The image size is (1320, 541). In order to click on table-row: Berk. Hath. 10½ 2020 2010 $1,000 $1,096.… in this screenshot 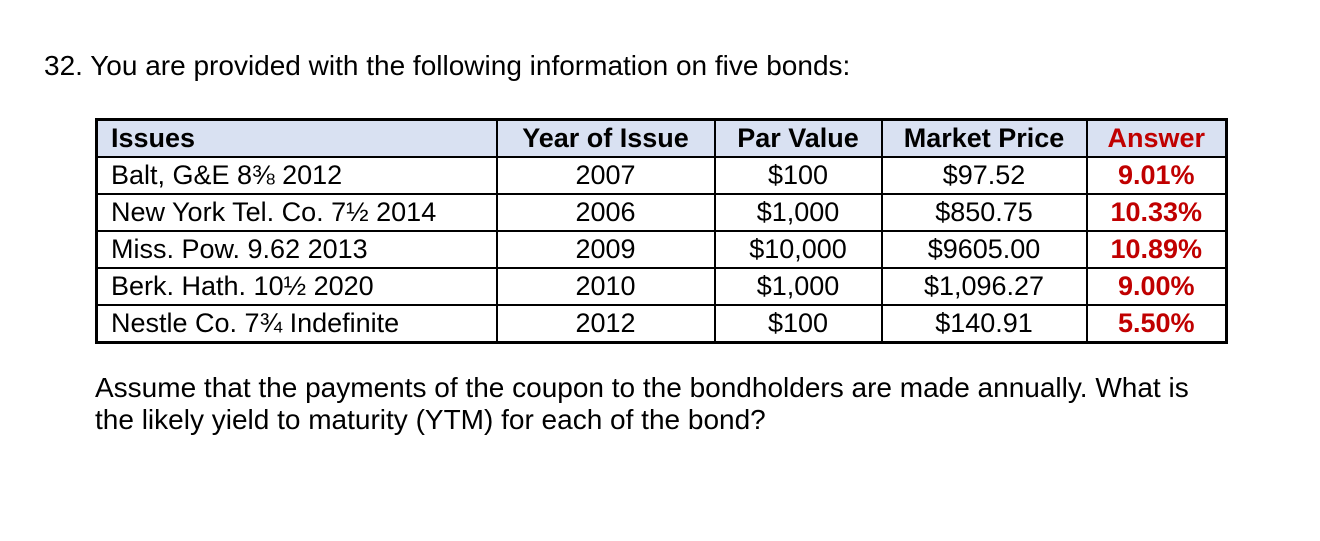, I will do `click(661, 286)`.